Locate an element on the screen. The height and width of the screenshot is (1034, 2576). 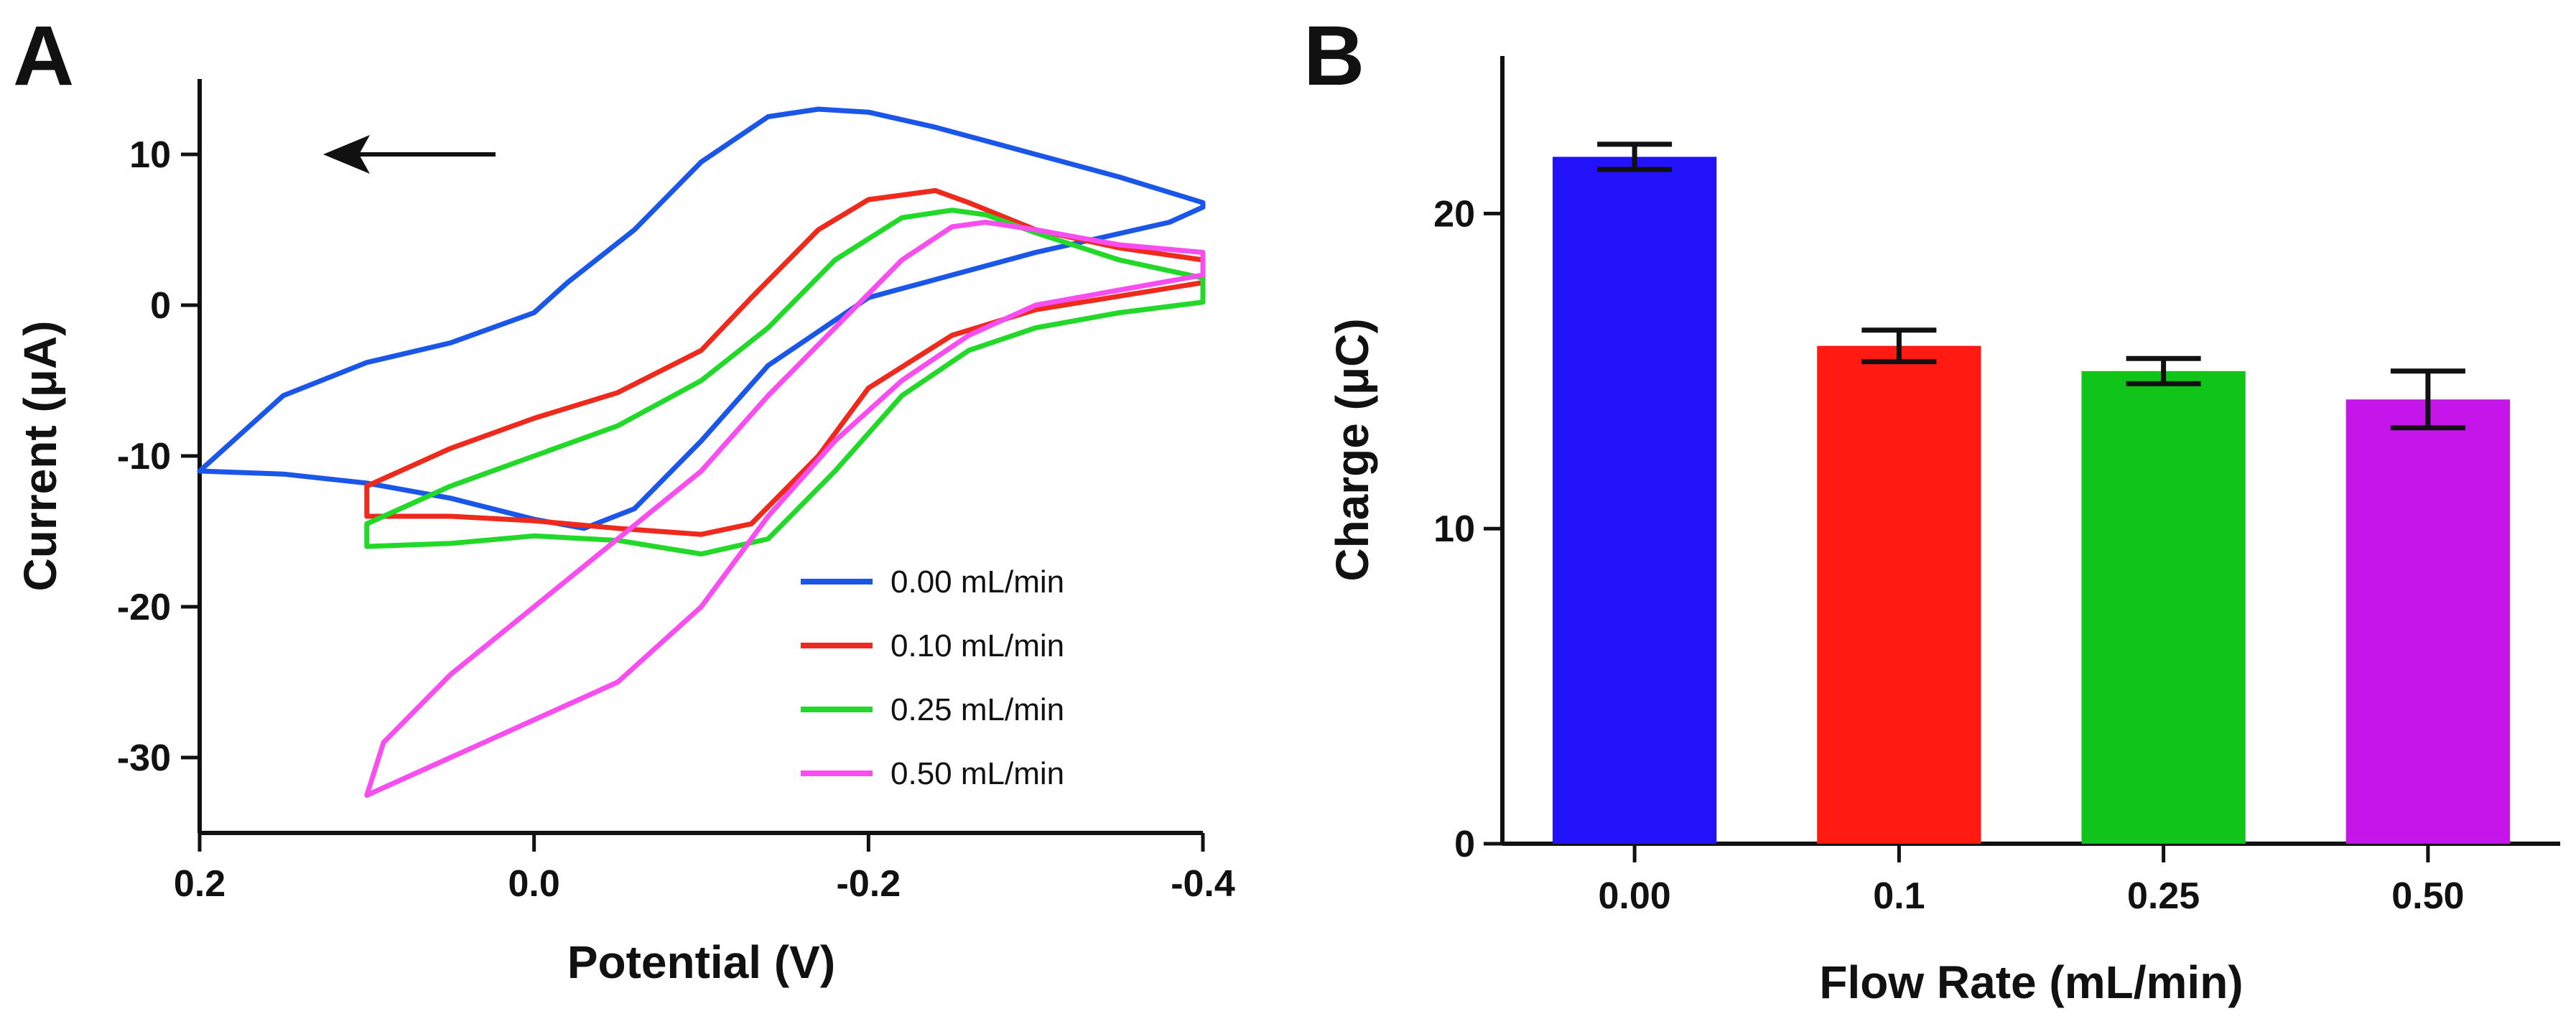
panel-a-label: A is located at coordinates (43, 56).